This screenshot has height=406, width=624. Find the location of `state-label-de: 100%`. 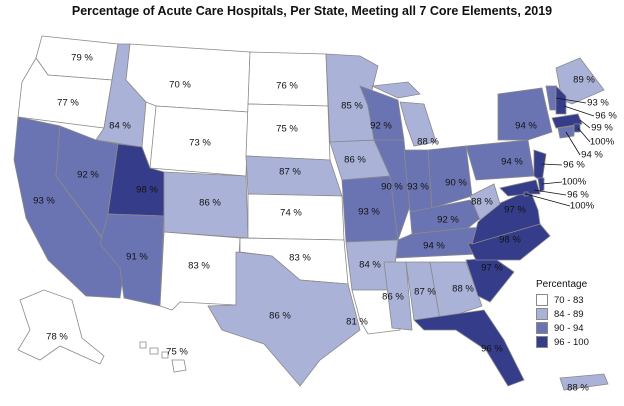

state-label-de: 100% is located at coordinates (574, 182).